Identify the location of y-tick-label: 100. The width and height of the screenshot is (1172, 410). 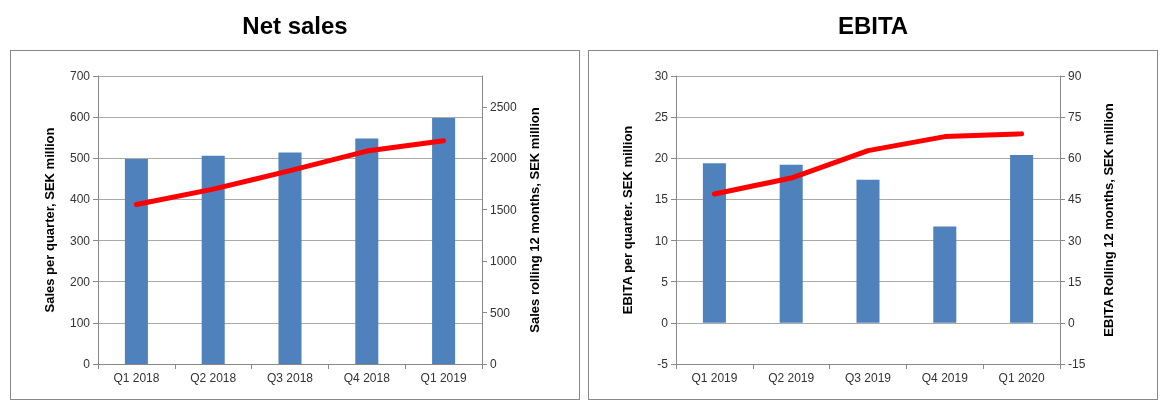
(80, 322).